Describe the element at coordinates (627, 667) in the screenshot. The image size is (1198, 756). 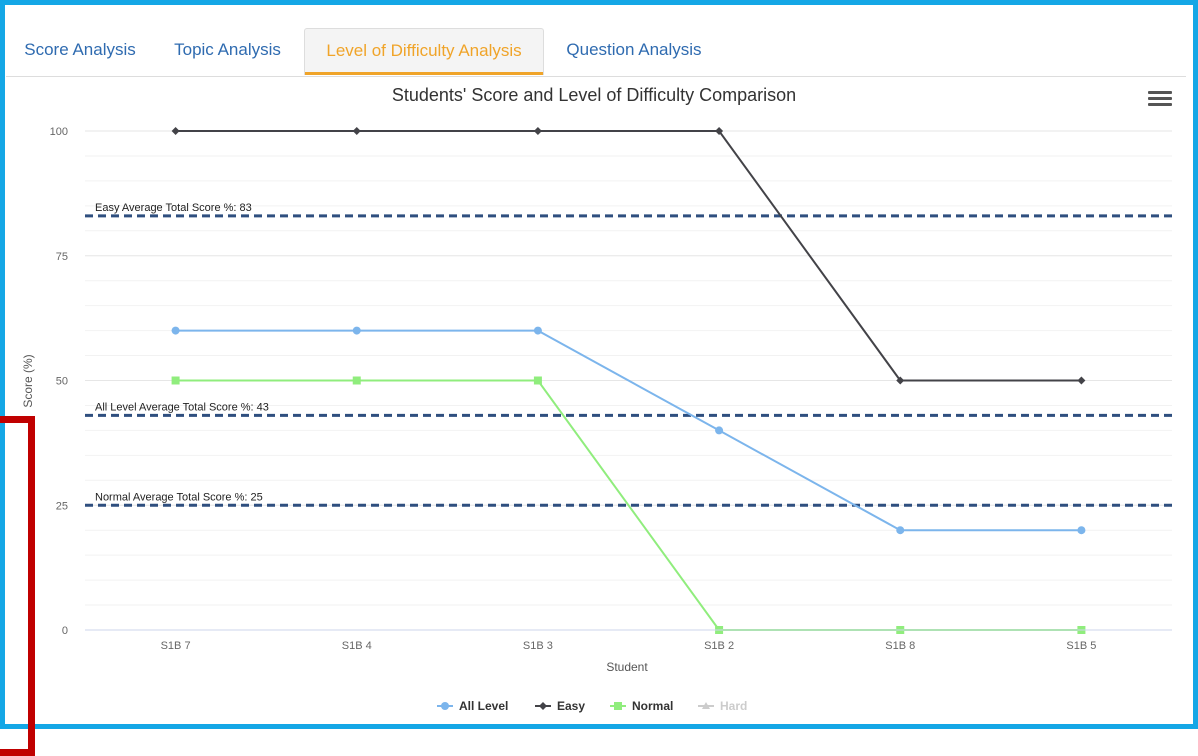
I see `x-axis-label: Student` at that location.